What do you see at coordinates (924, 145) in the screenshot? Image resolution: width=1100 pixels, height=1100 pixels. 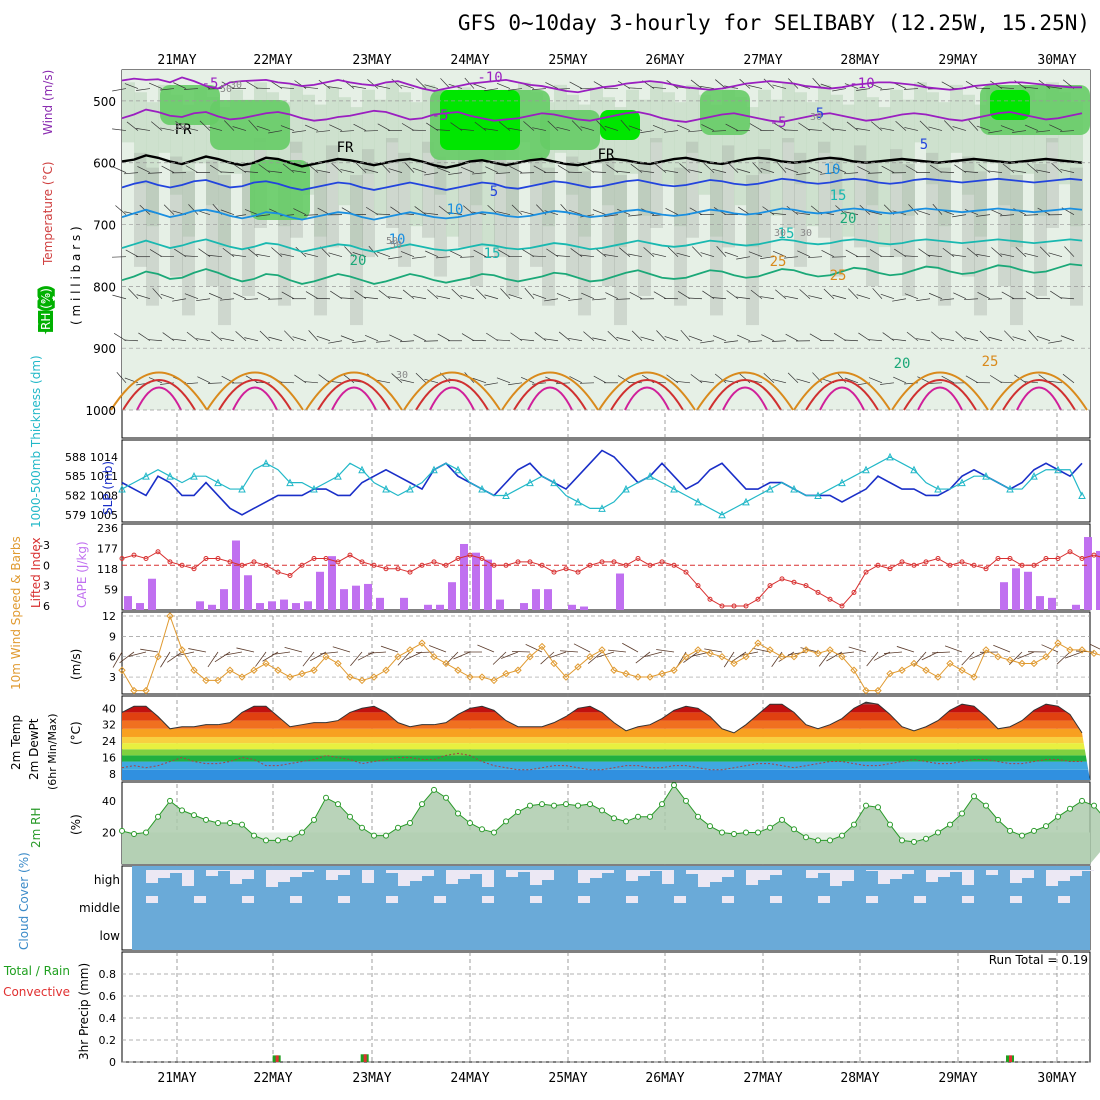 I see `contour-label: 5` at bounding box center [924, 145].